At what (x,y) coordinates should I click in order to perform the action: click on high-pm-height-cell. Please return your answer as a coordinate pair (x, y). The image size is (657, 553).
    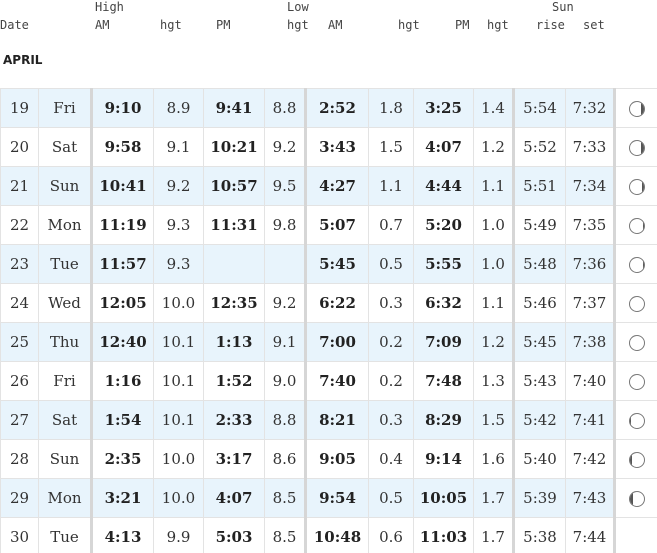
    Looking at the image, I should click on (285, 264).